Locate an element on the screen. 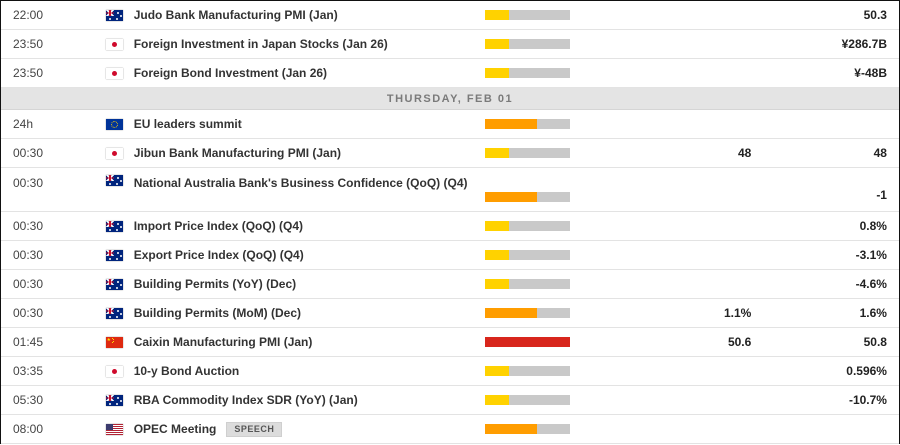  previous-value: -4.6% is located at coordinates (871, 284).